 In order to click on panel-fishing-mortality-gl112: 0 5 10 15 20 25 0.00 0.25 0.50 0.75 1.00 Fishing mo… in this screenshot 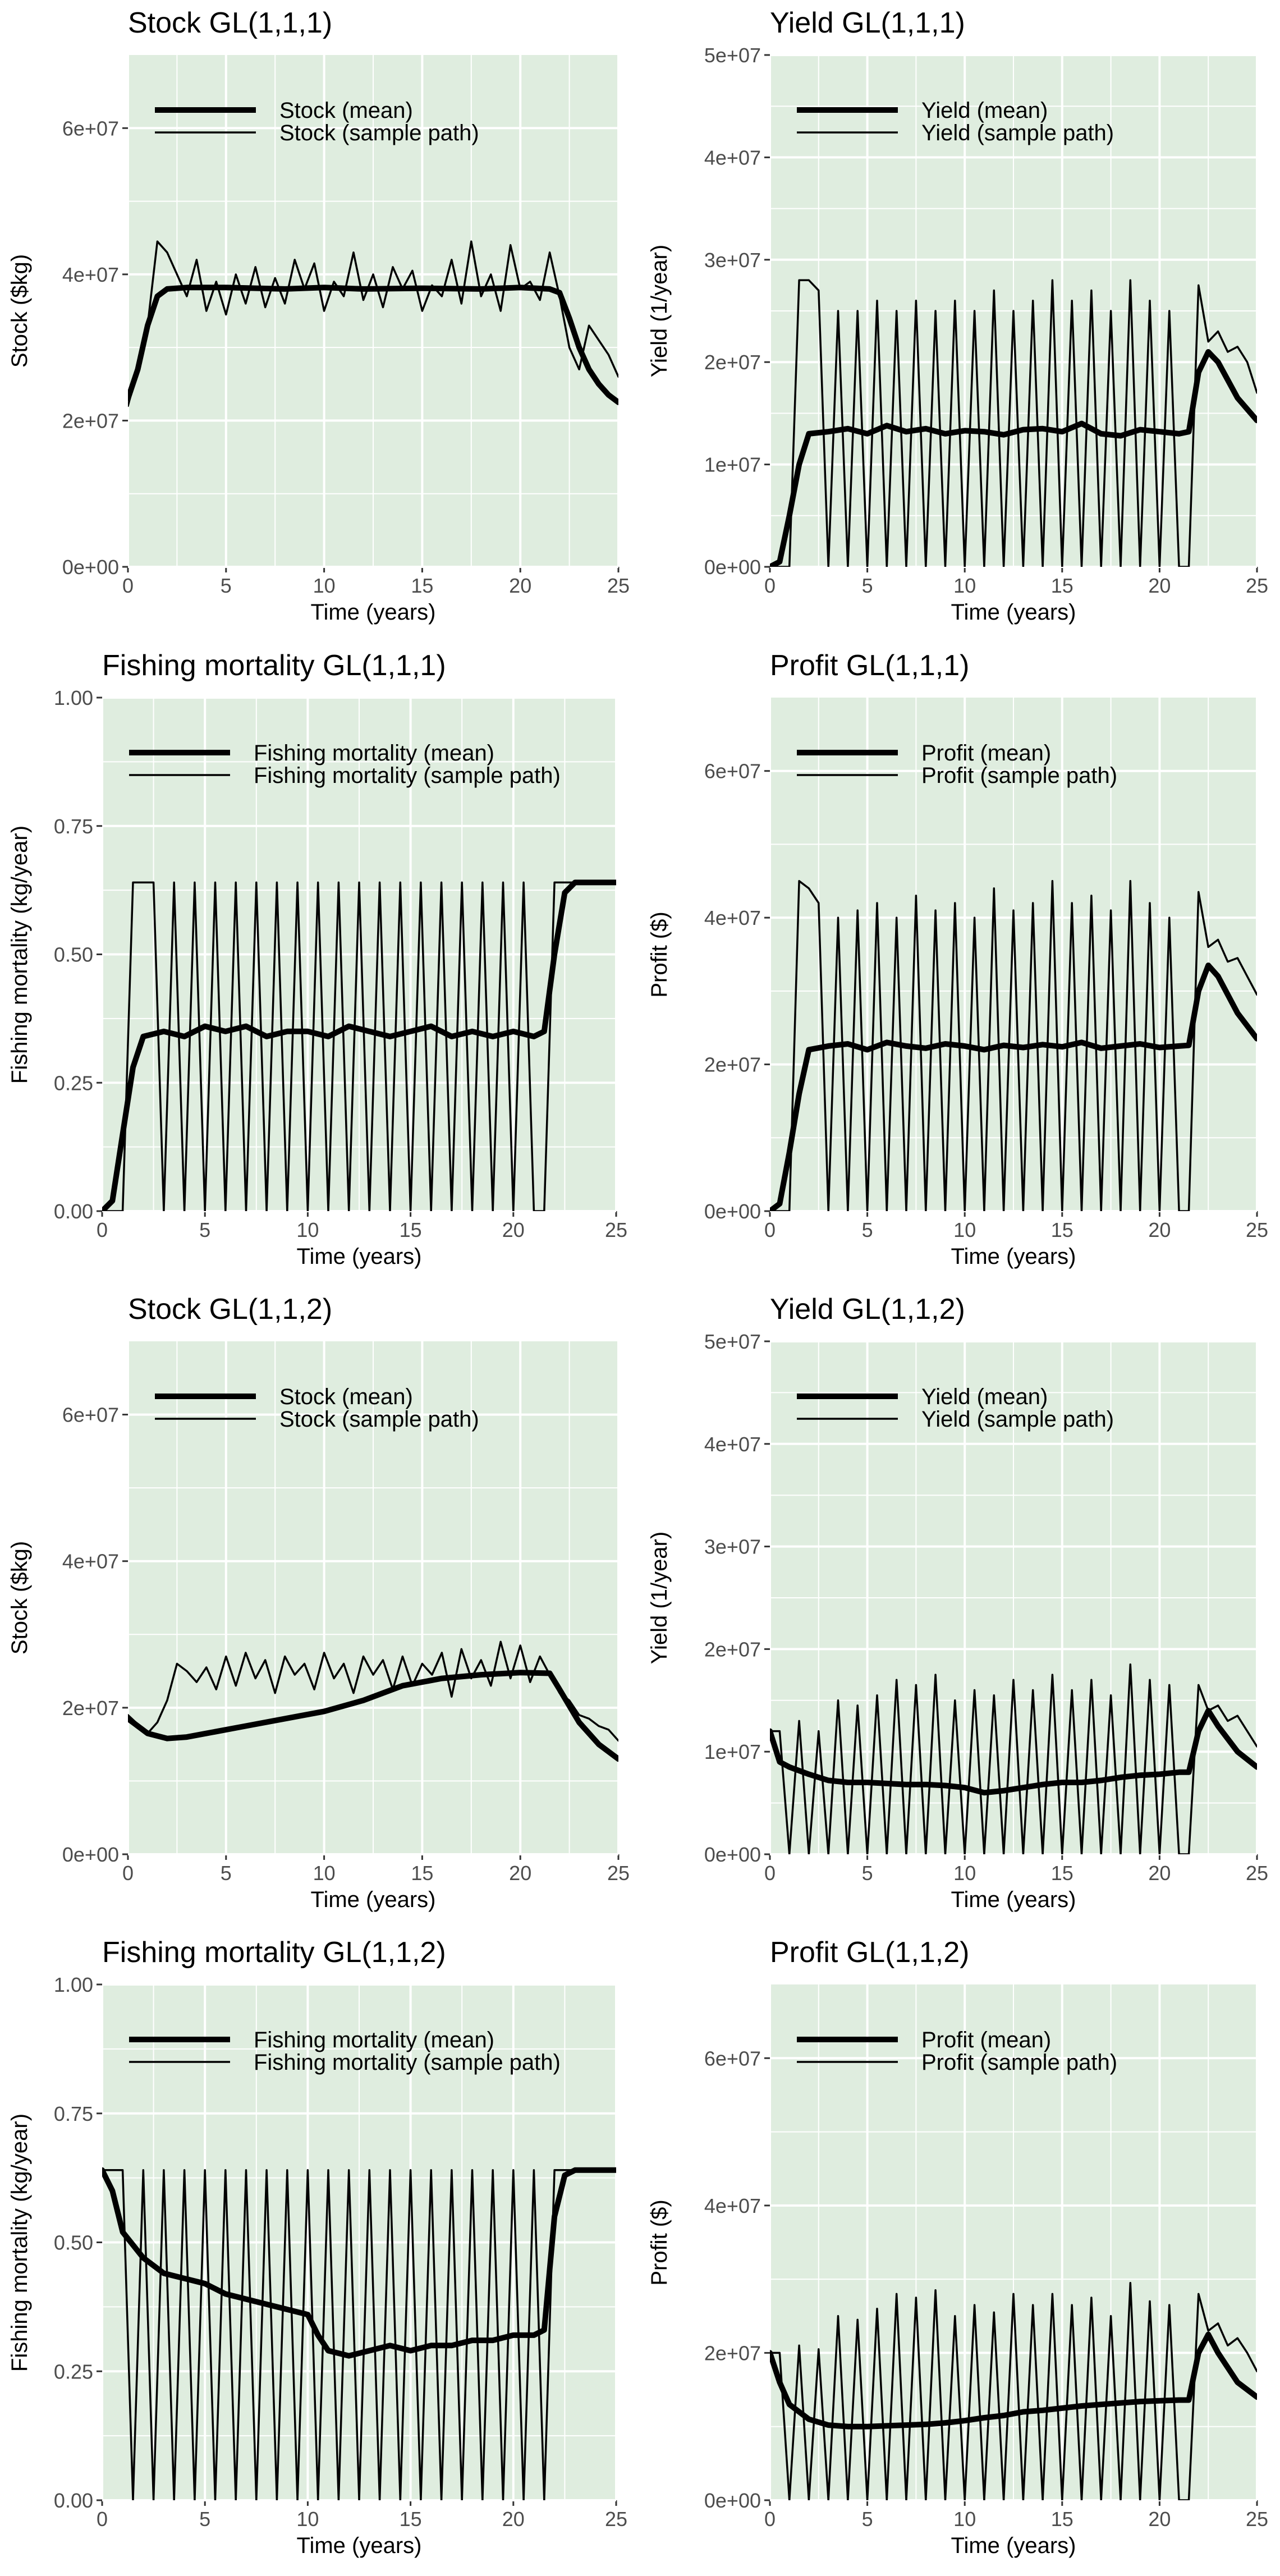, I will do `click(320, 2252)`.